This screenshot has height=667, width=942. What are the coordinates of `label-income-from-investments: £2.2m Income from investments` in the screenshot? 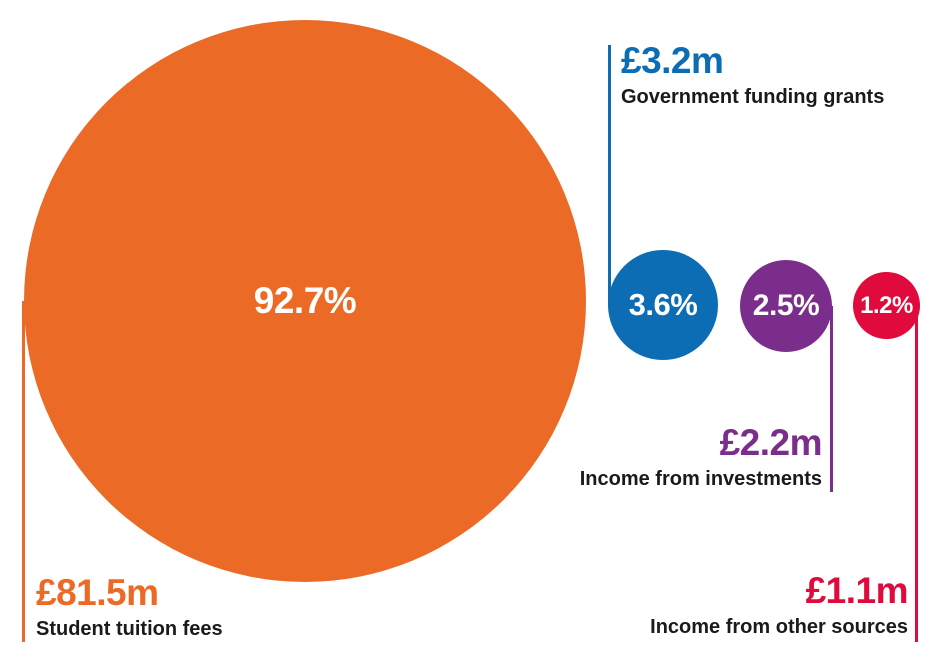 It's located at (701, 456).